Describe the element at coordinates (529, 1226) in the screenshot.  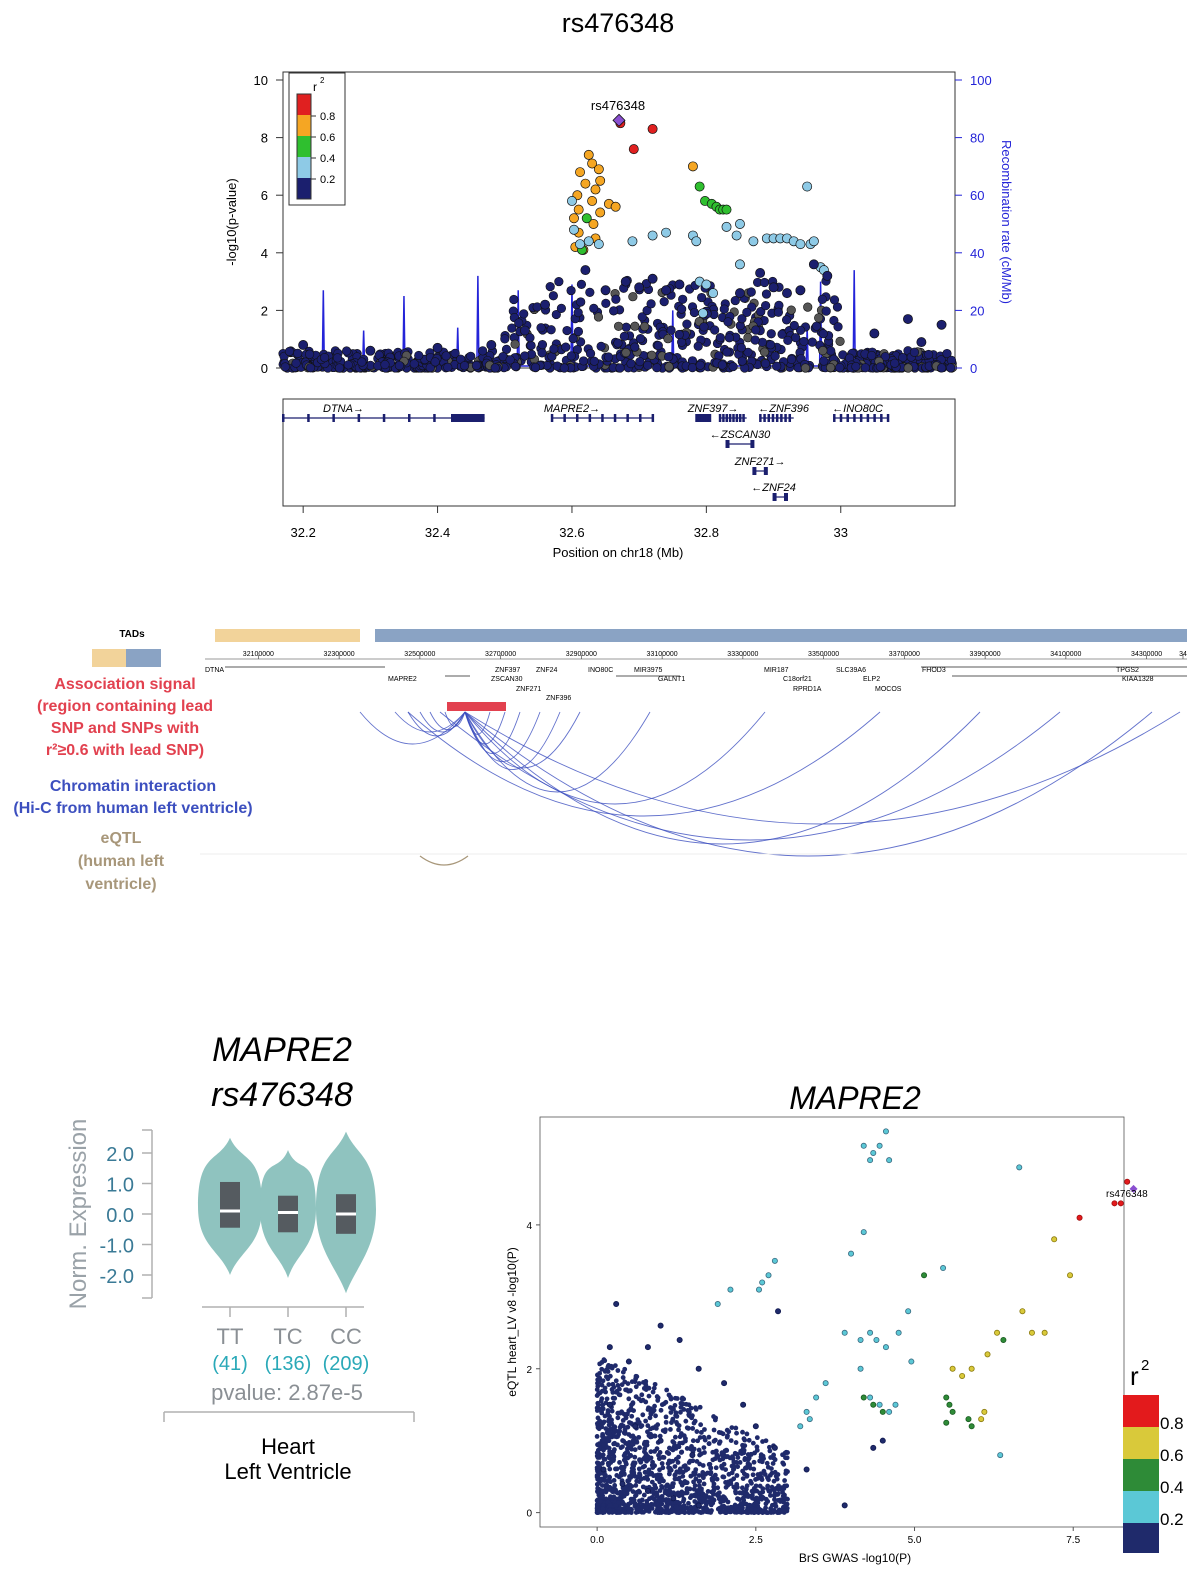
I see `coloc-y-tick-label: 4` at that location.